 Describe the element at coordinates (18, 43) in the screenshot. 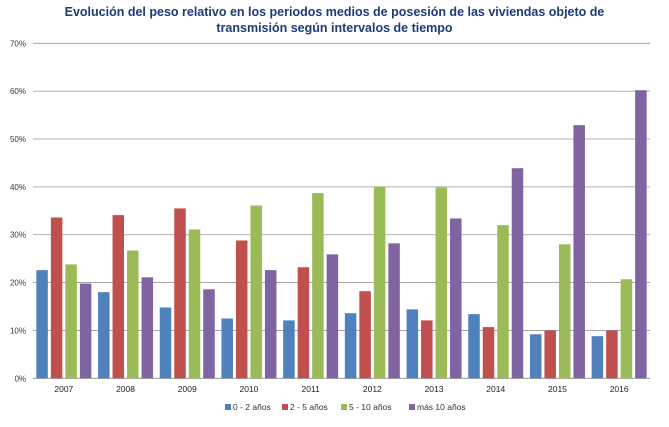

I see `y-tick-label: 70%` at that location.